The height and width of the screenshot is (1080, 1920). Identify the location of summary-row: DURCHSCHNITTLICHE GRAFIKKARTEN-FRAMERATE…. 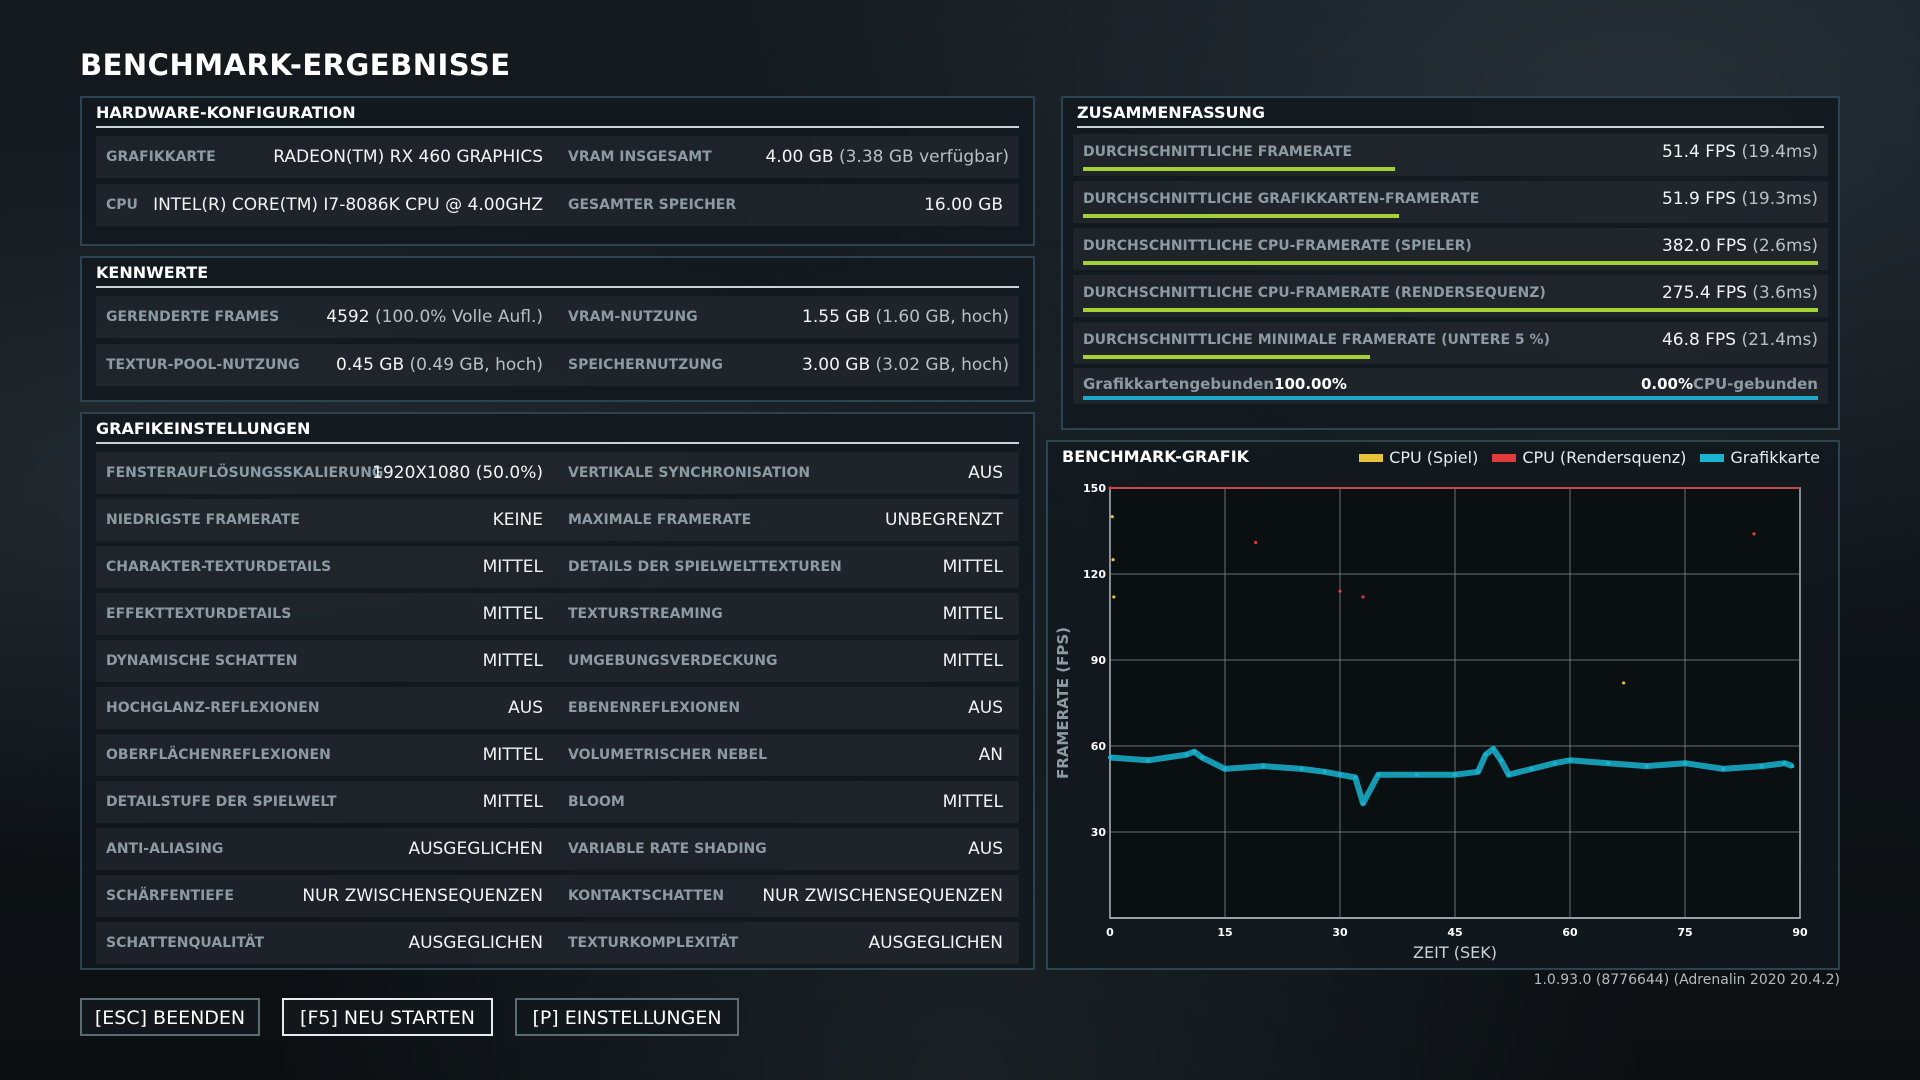
(1450, 202).